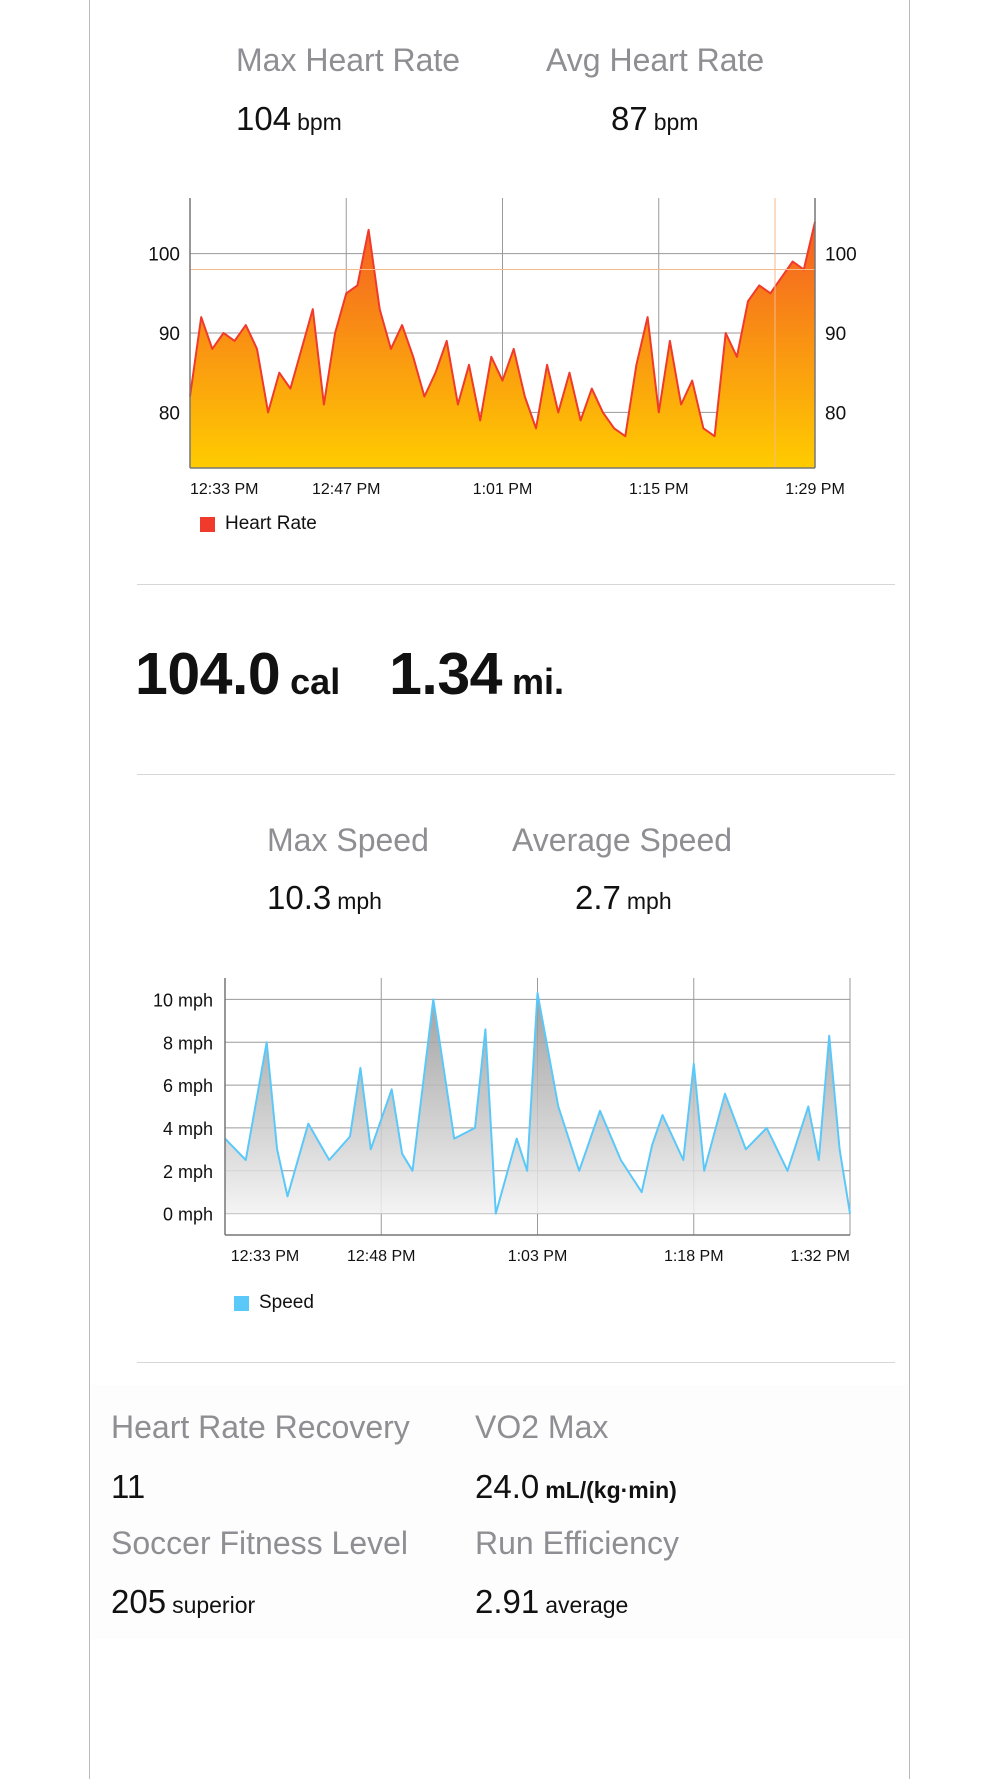  What do you see at coordinates (183, 1601) in the screenshot?
I see `soccer-fitness-level-value: 205 superior` at bounding box center [183, 1601].